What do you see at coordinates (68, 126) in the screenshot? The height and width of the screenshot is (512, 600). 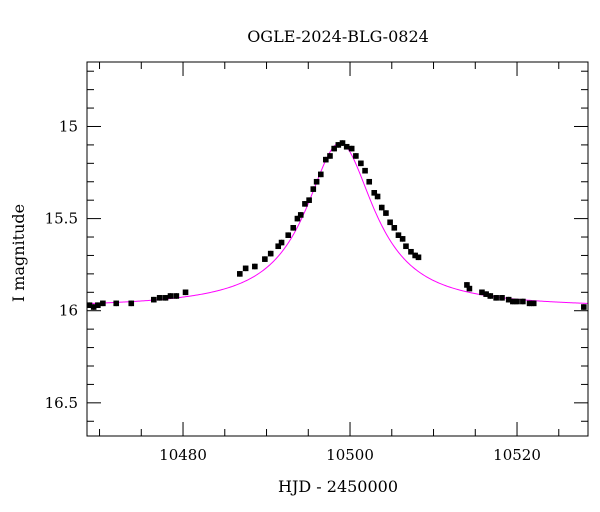 I see `y-tick-label: 15` at bounding box center [68, 126].